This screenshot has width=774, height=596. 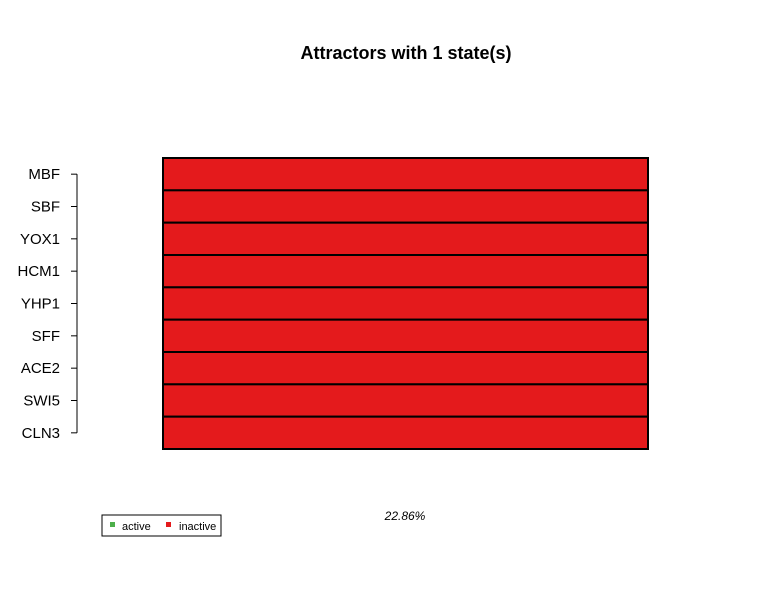 I want to click on chart-title: Attractors with 1 state(s), so click(x=405, y=53).